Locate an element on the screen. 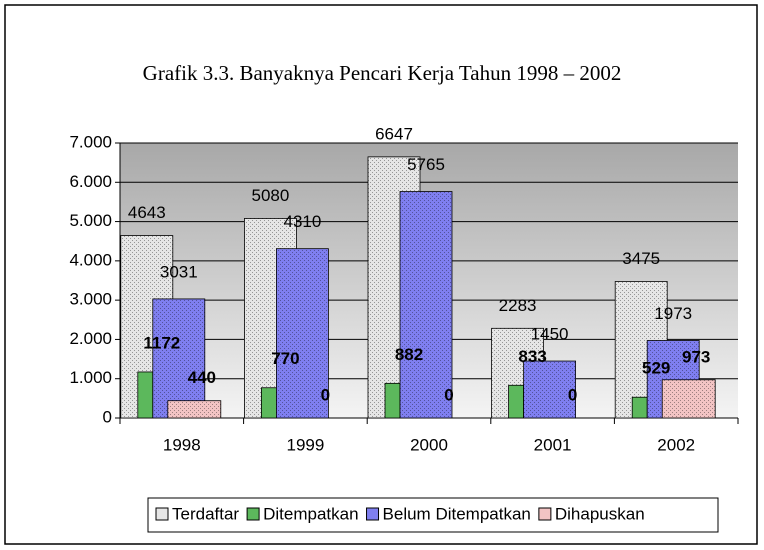 Image resolution: width=764 pixels, height=550 pixels. legend is located at coordinates (433, 515).